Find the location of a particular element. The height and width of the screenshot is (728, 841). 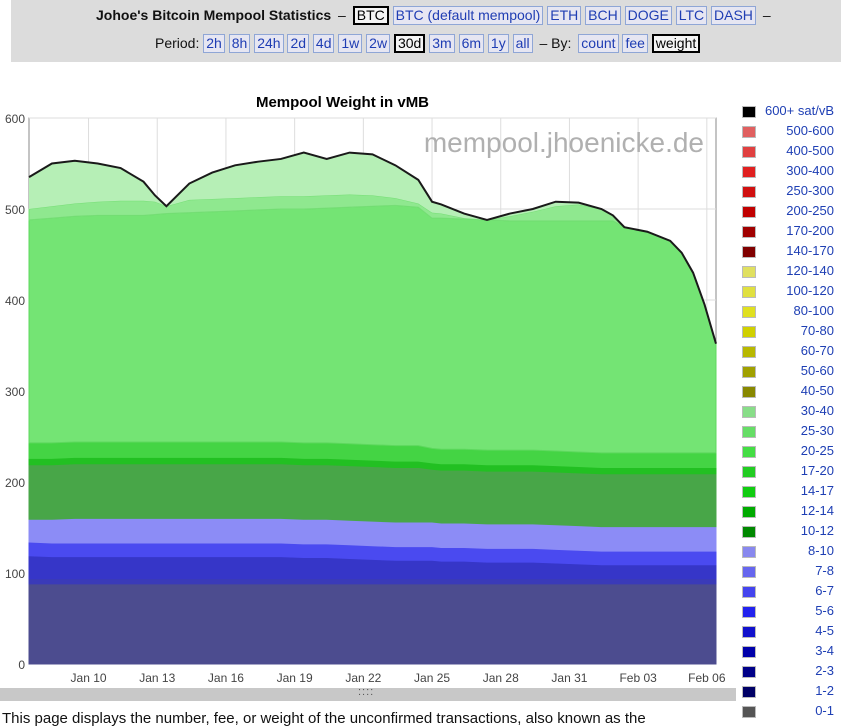

legend-item: 70-80 is located at coordinates (786, 332).